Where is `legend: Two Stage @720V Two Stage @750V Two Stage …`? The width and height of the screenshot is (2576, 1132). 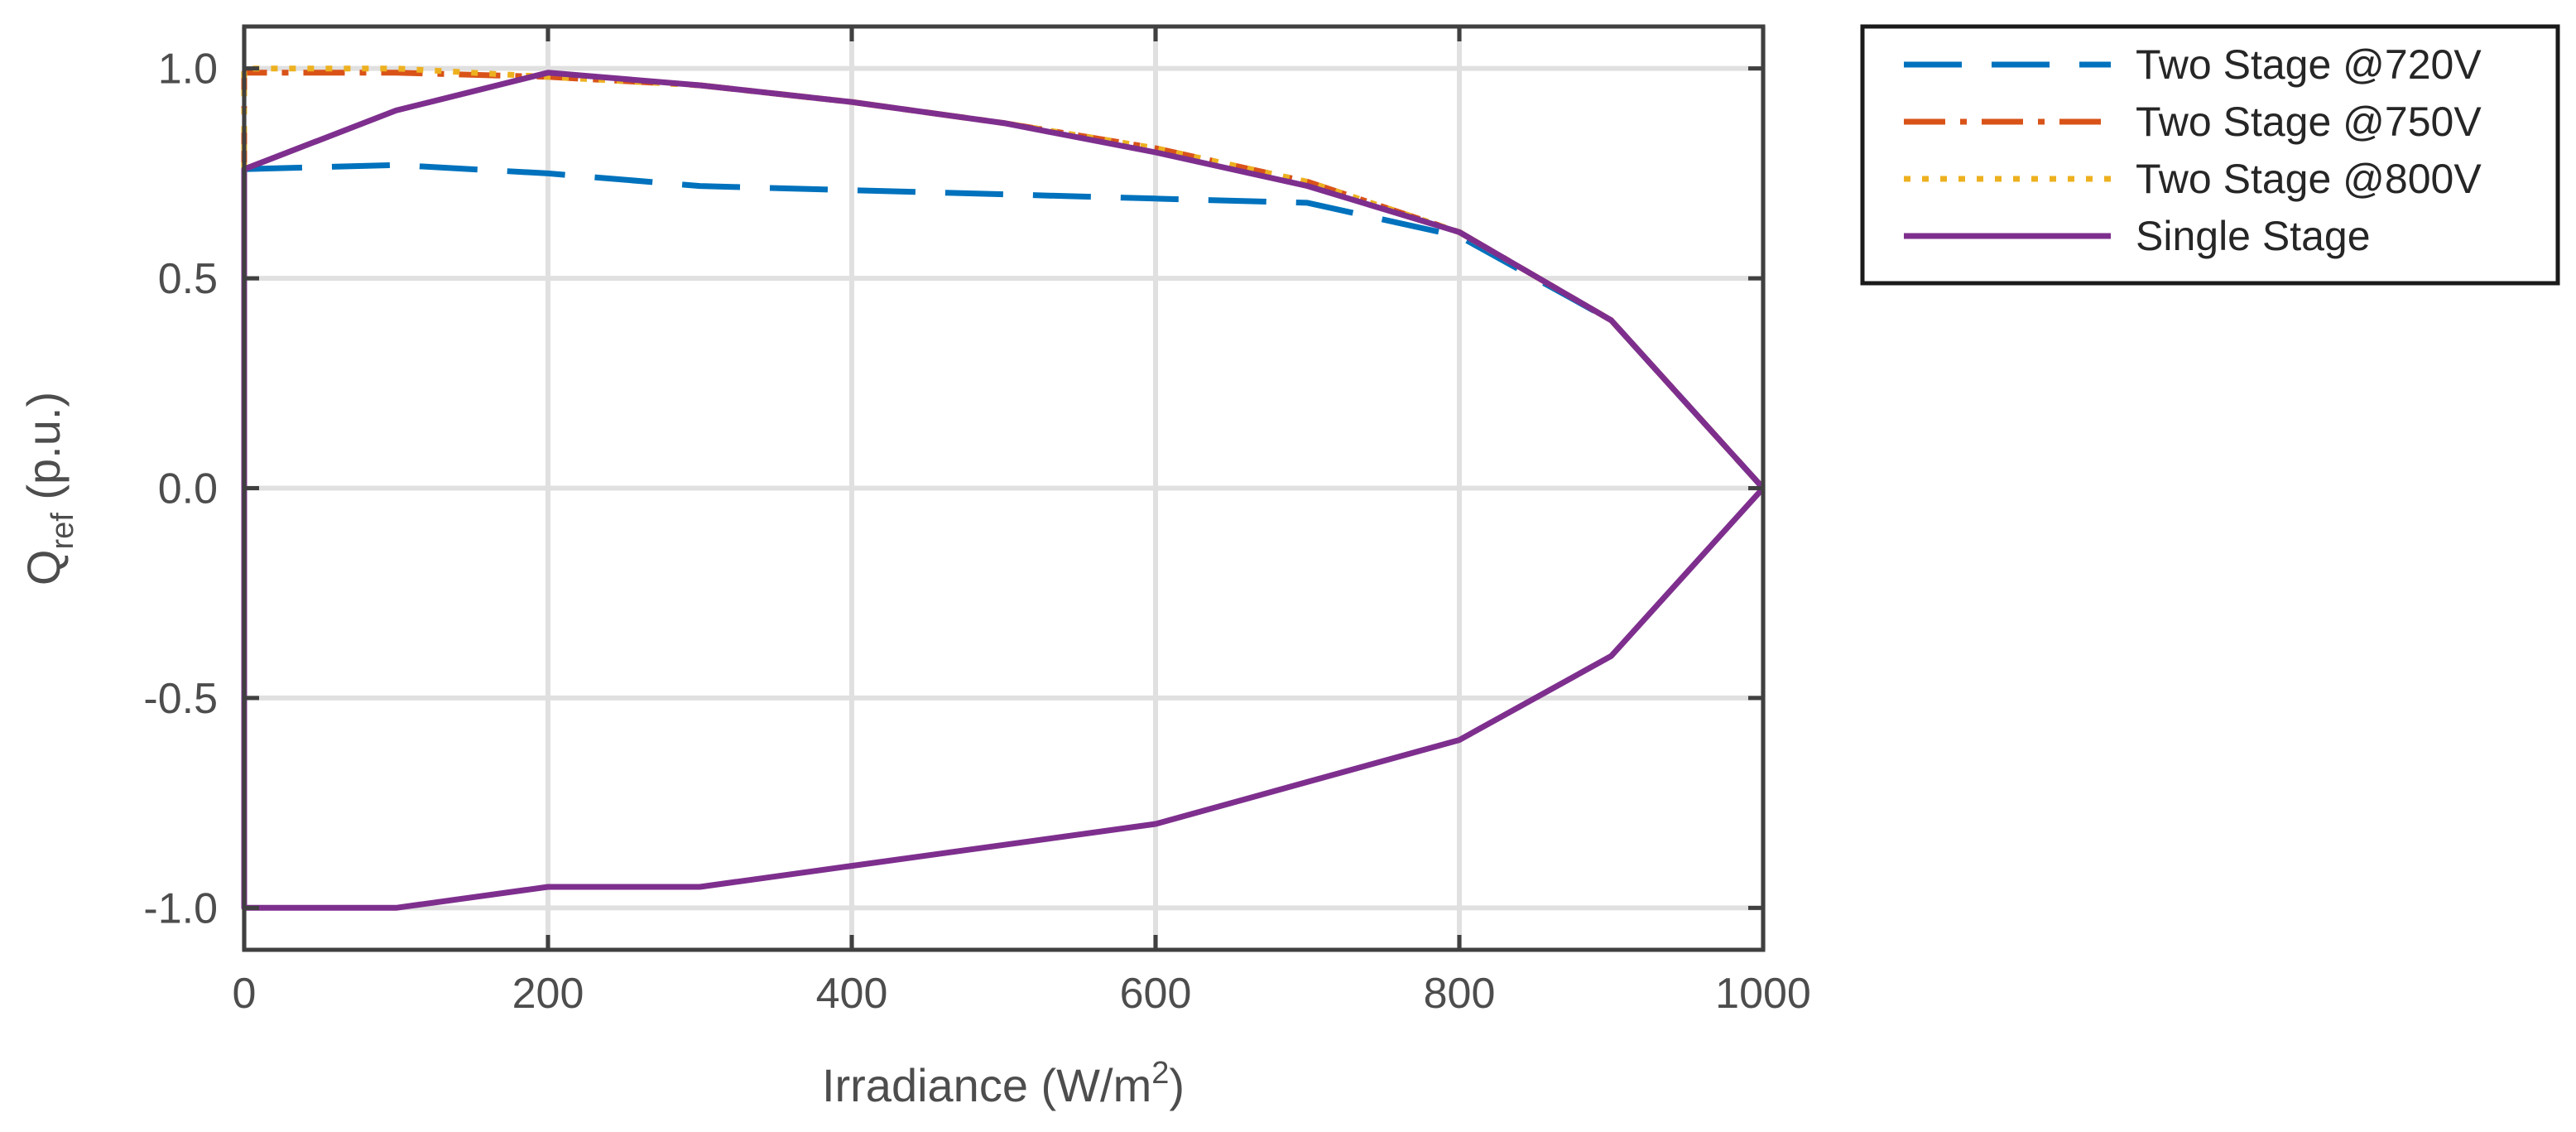
legend: Two Stage @720V Two Stage @750V Two Stage … is located at coordinates (2210, 155).